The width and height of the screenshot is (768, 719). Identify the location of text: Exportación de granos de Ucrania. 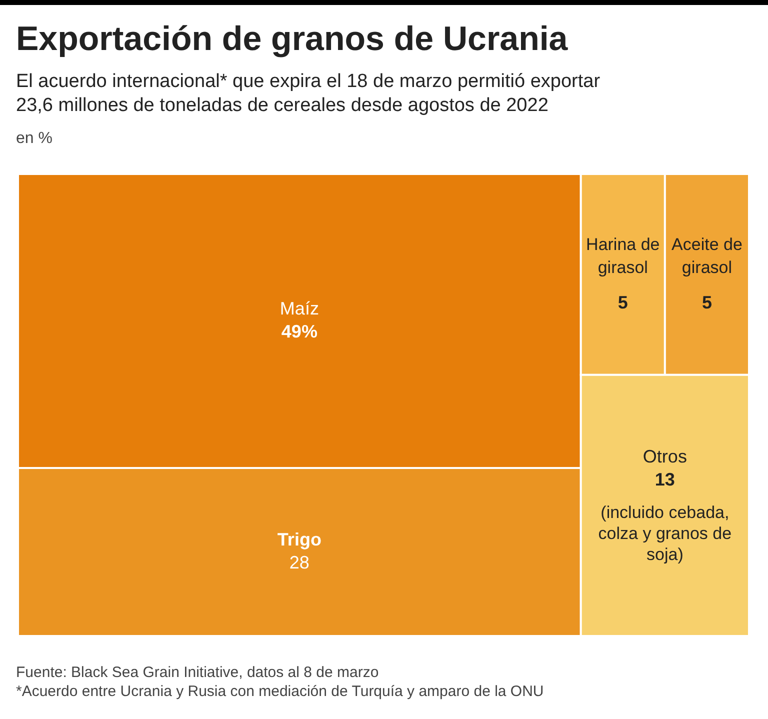
(292, 39).